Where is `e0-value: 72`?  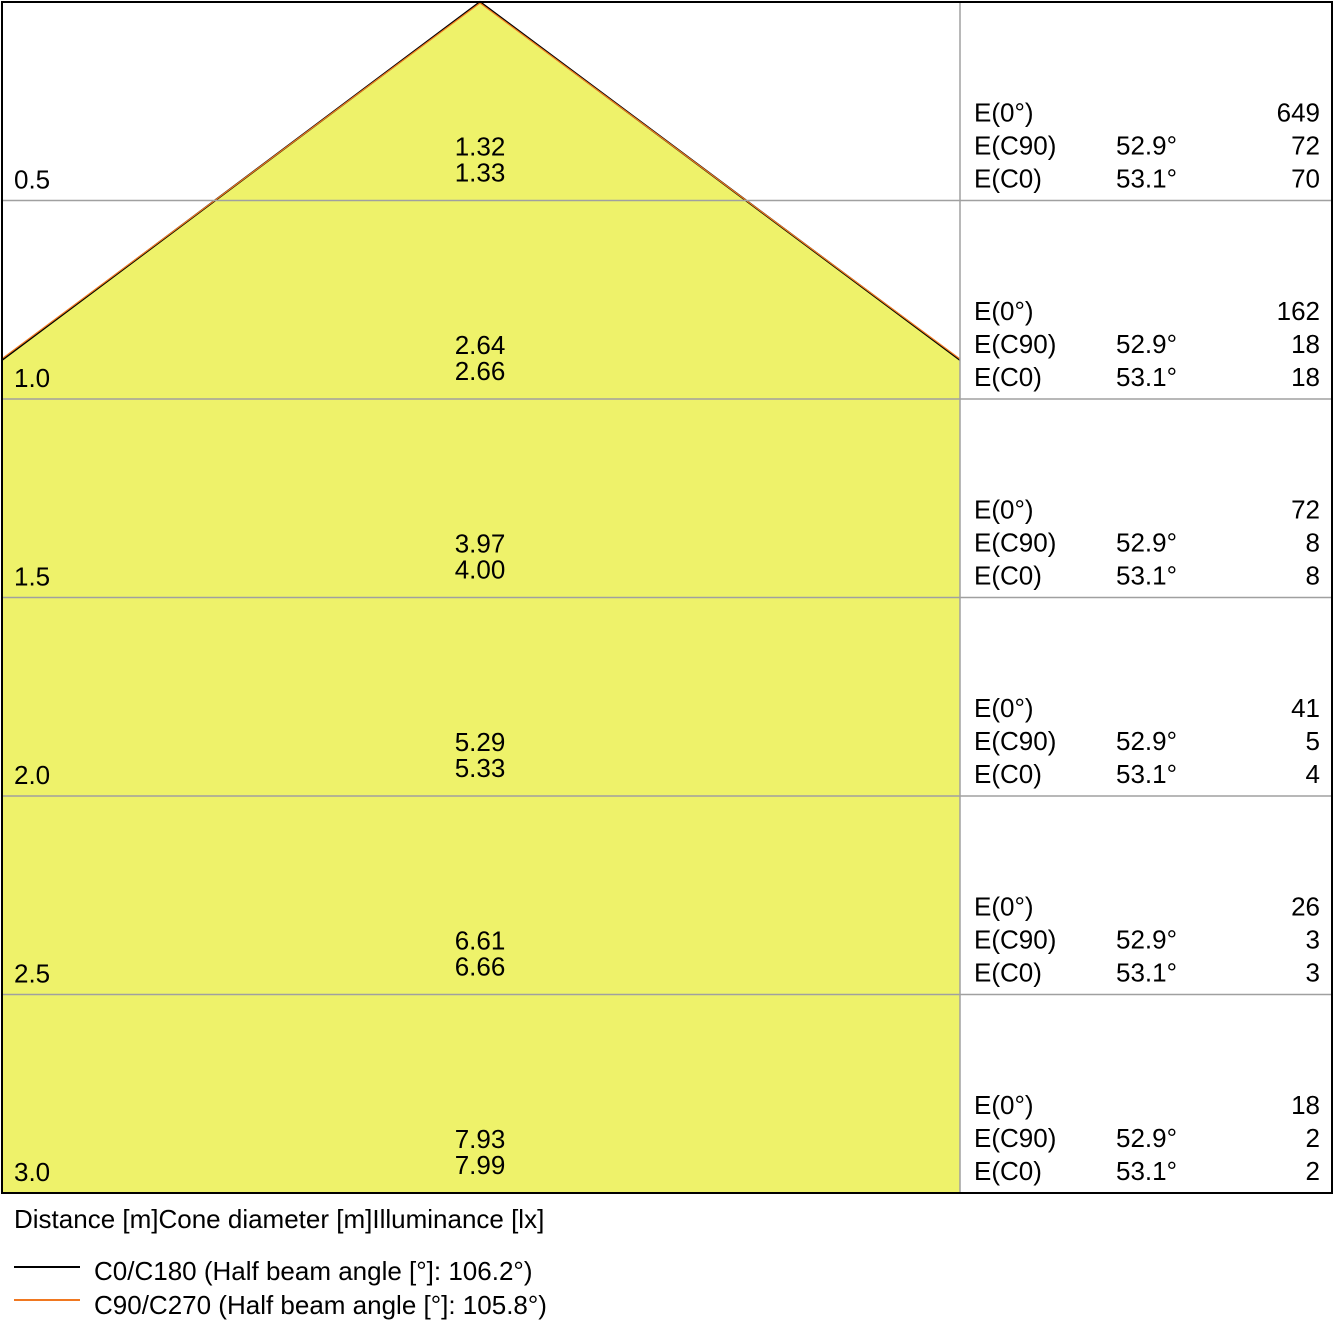 e0-value: 72 is located at coordinates (1305, 510).